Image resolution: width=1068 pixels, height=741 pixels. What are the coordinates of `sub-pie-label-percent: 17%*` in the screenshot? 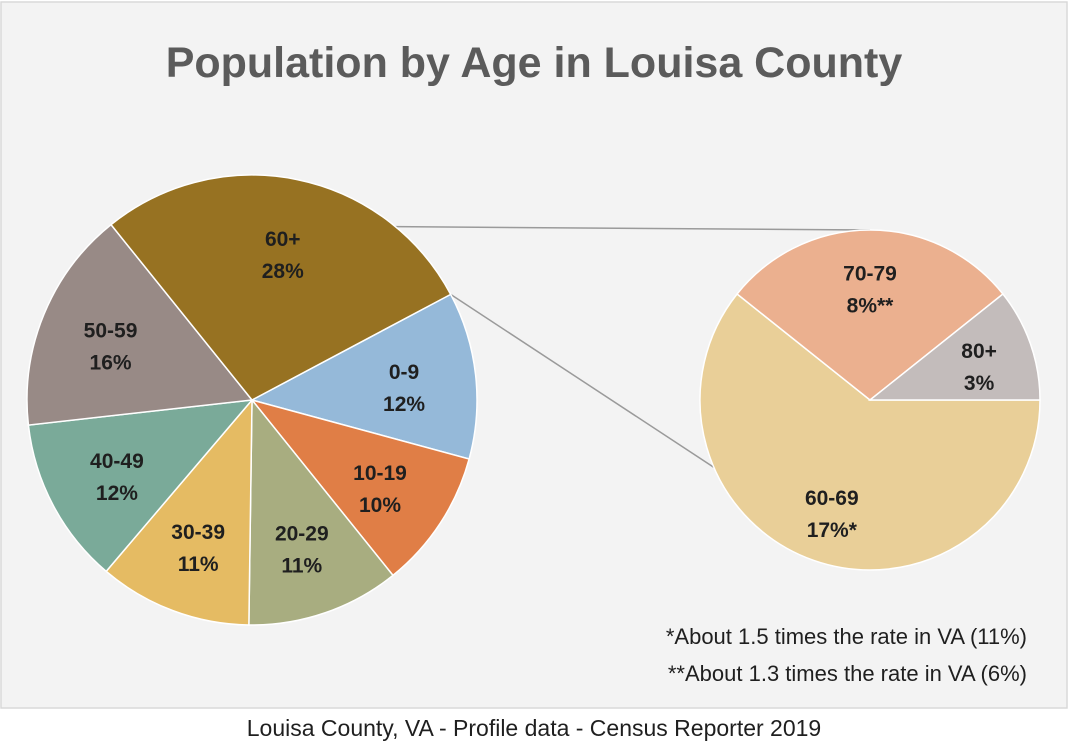 It's located at (832, 530).